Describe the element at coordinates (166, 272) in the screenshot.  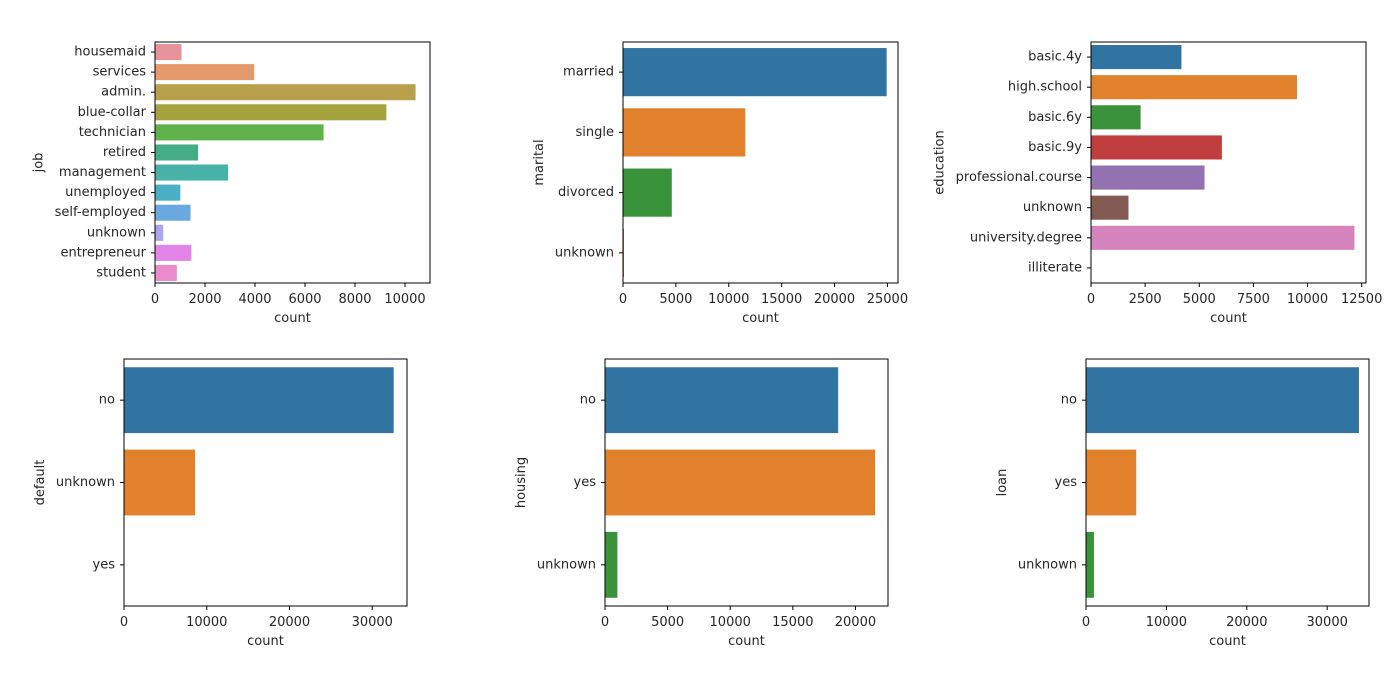
I see `bar-job-student` at that location.